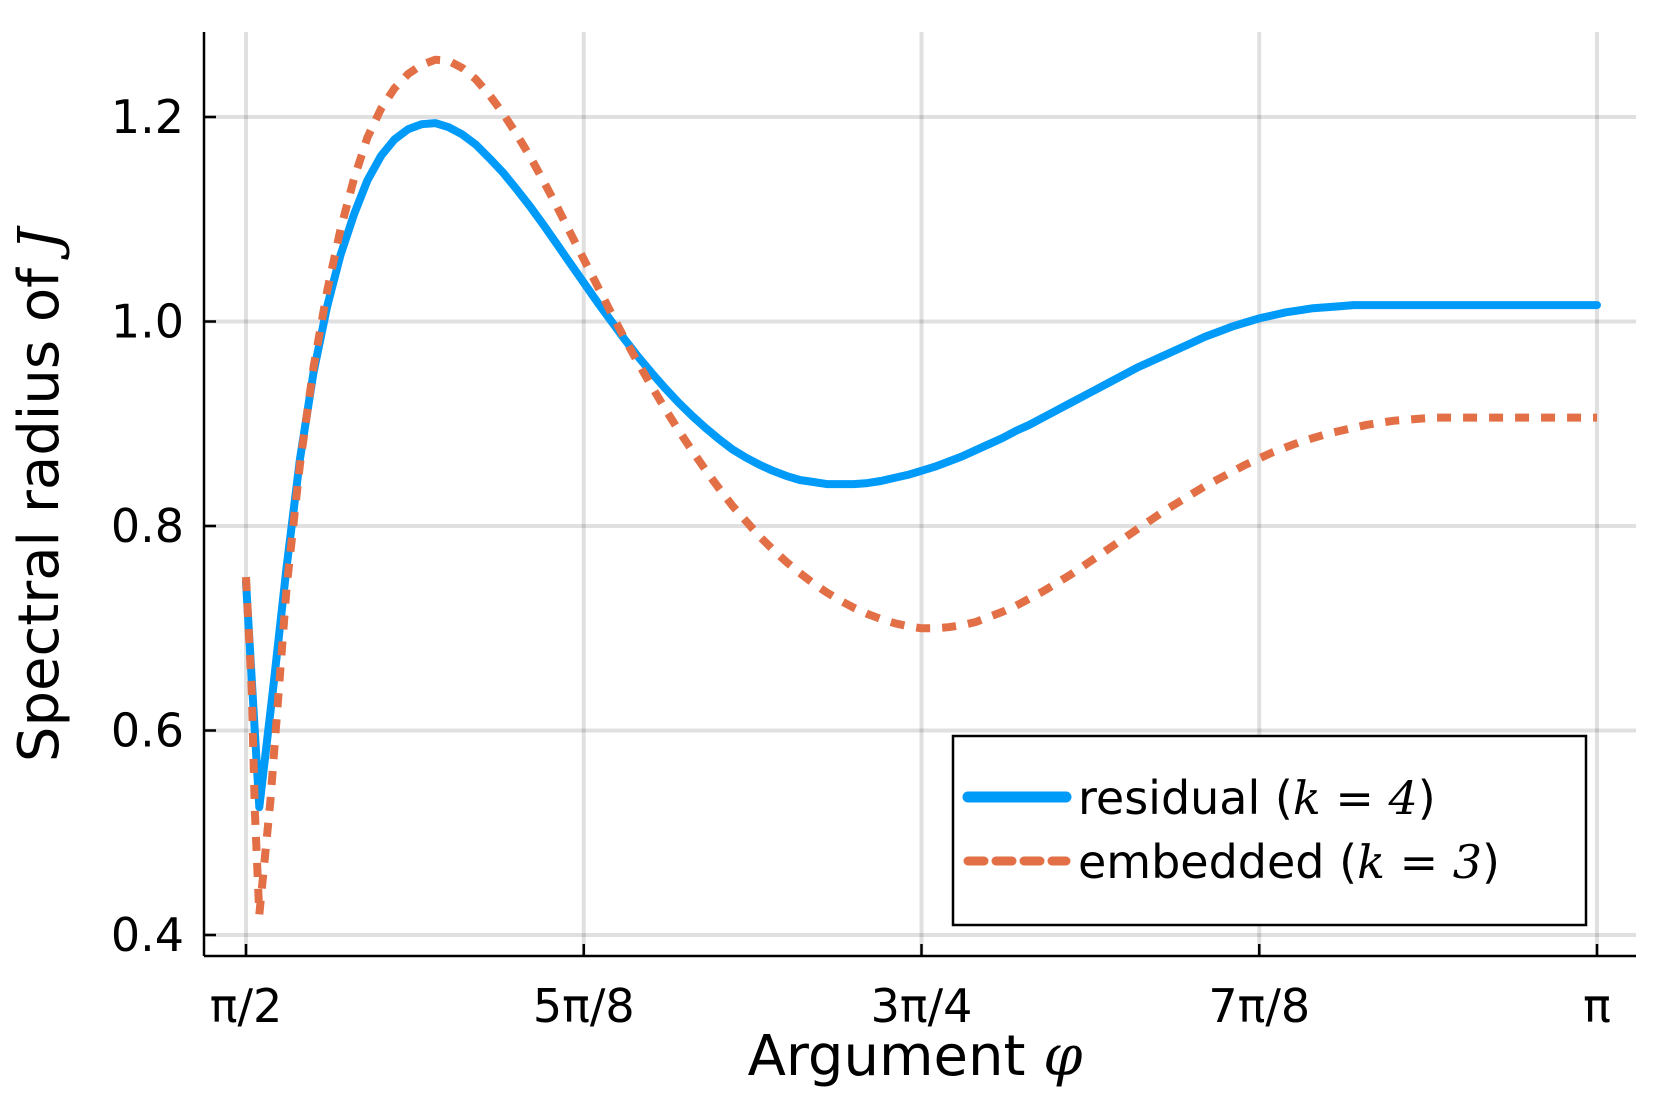  Describe the element at coordinates (39, 493) in the screenshot. I see `y-axis-title: Spectral radius of J` at that location.